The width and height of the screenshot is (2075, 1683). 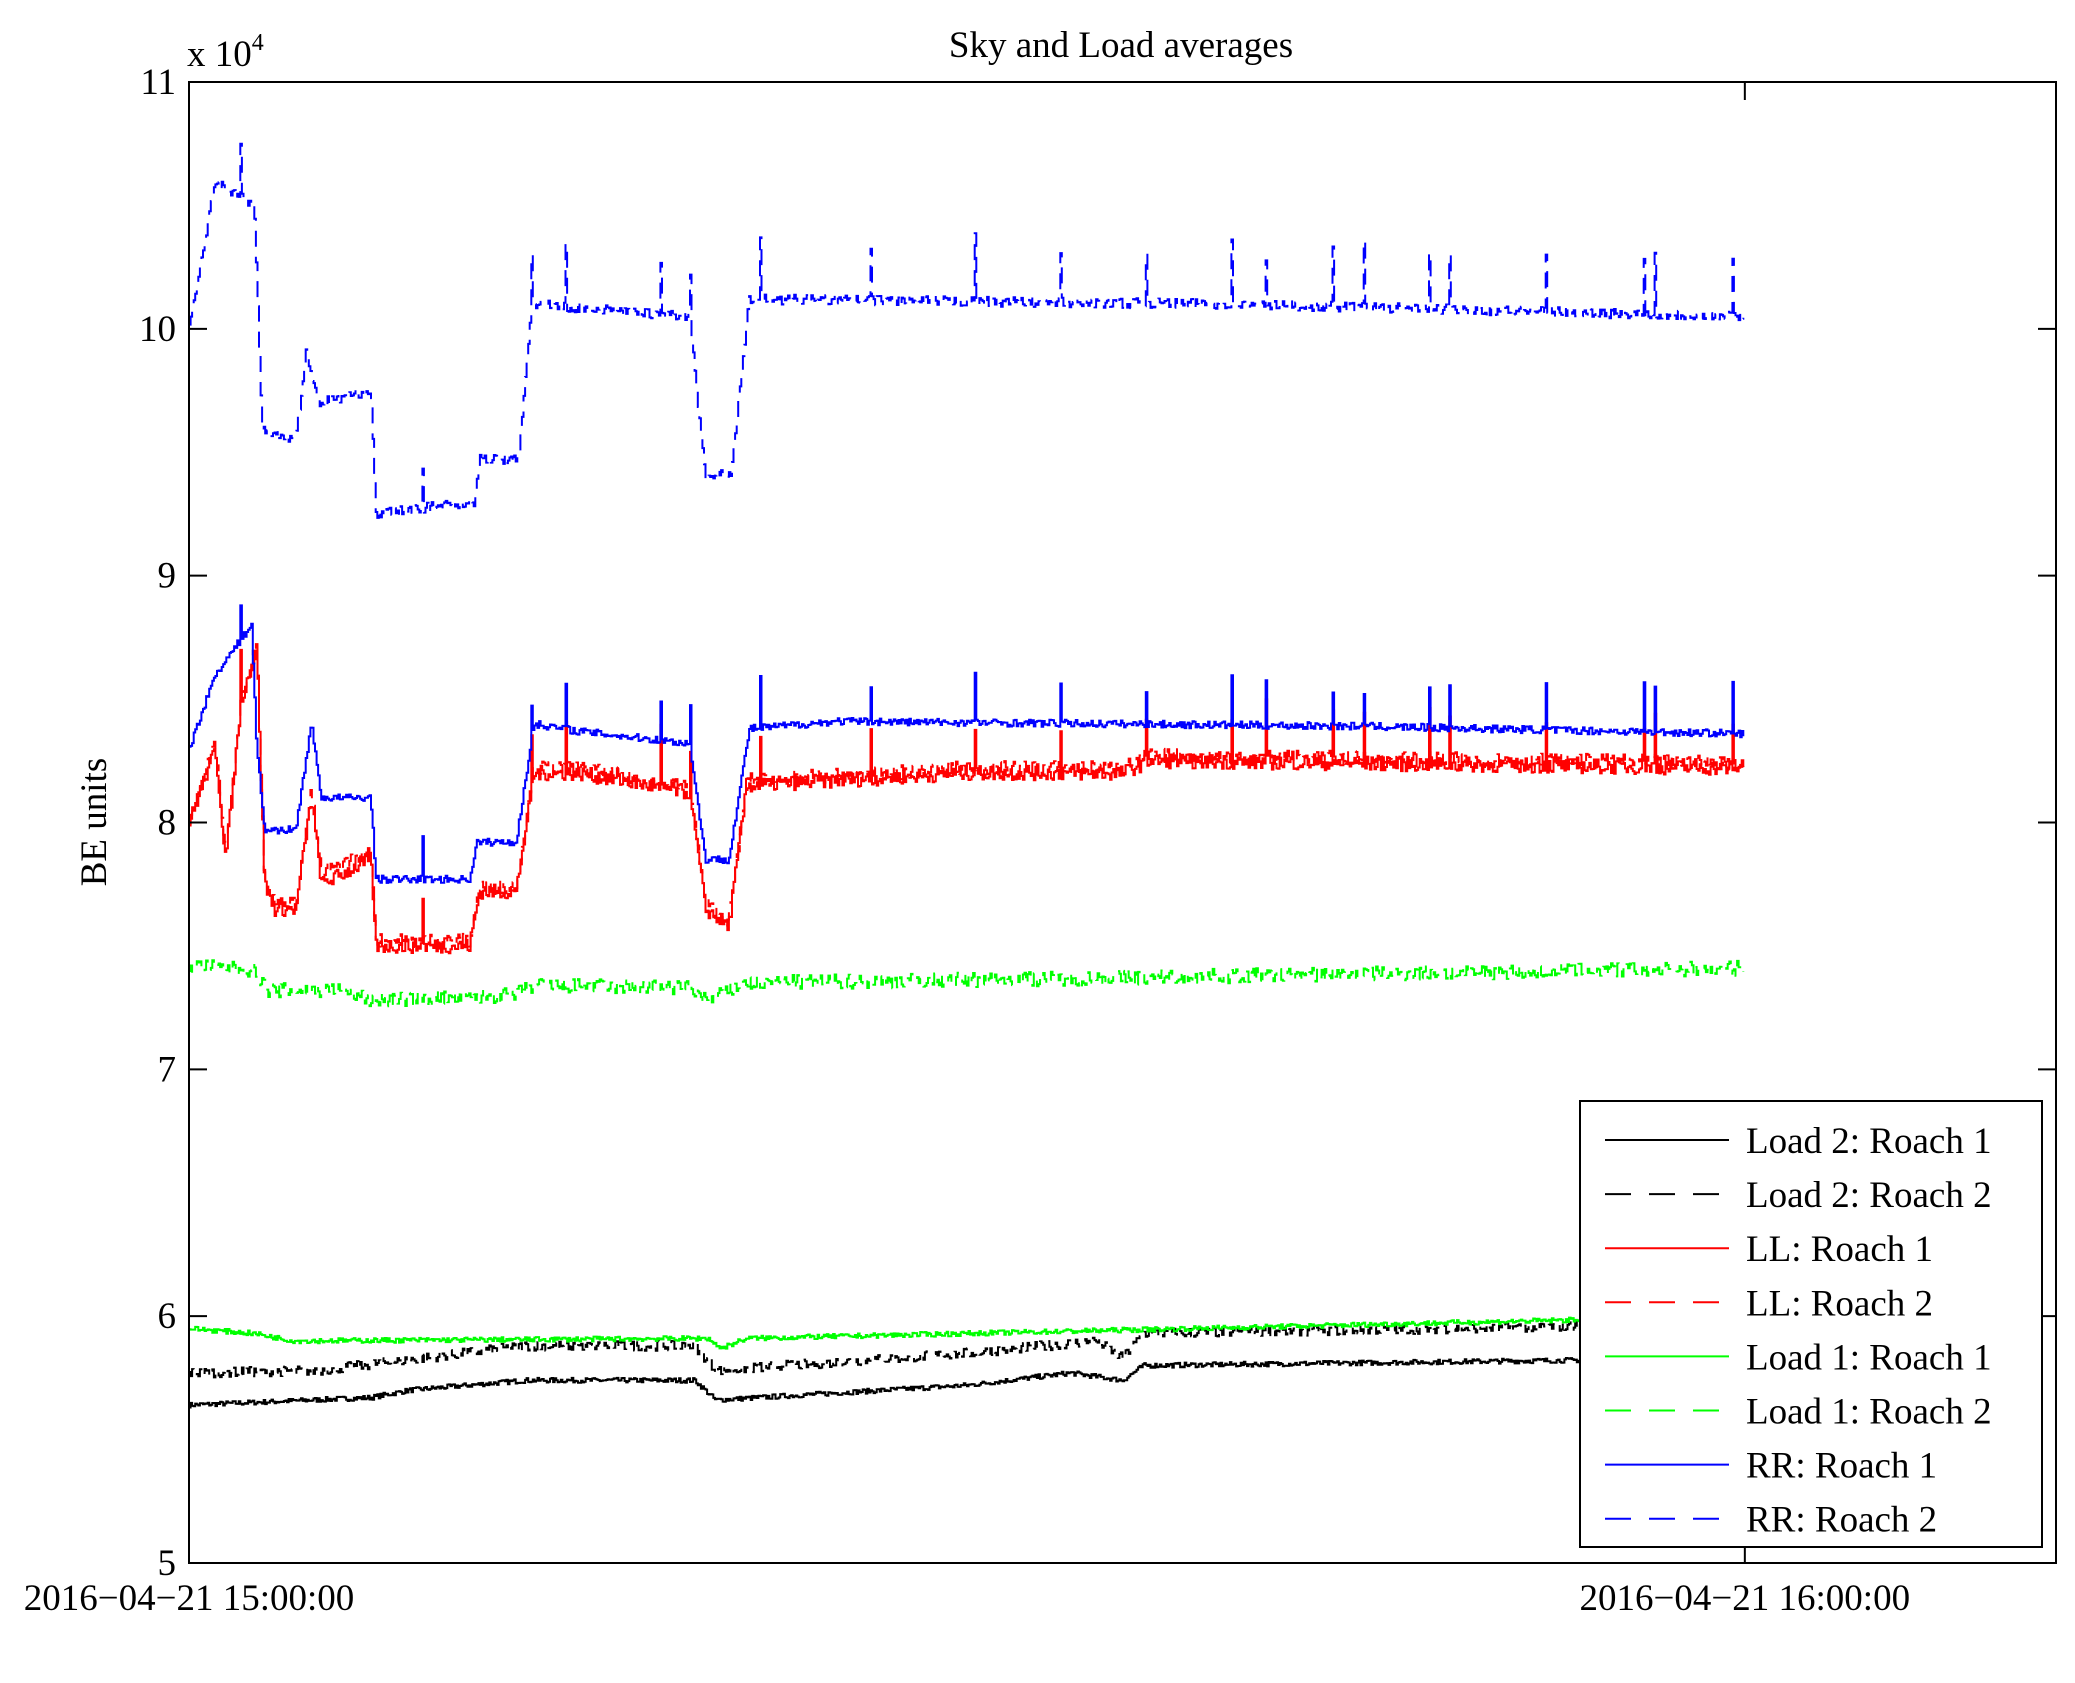 I want to click on y-tick-label: 7, so click(x=167, y=1069).